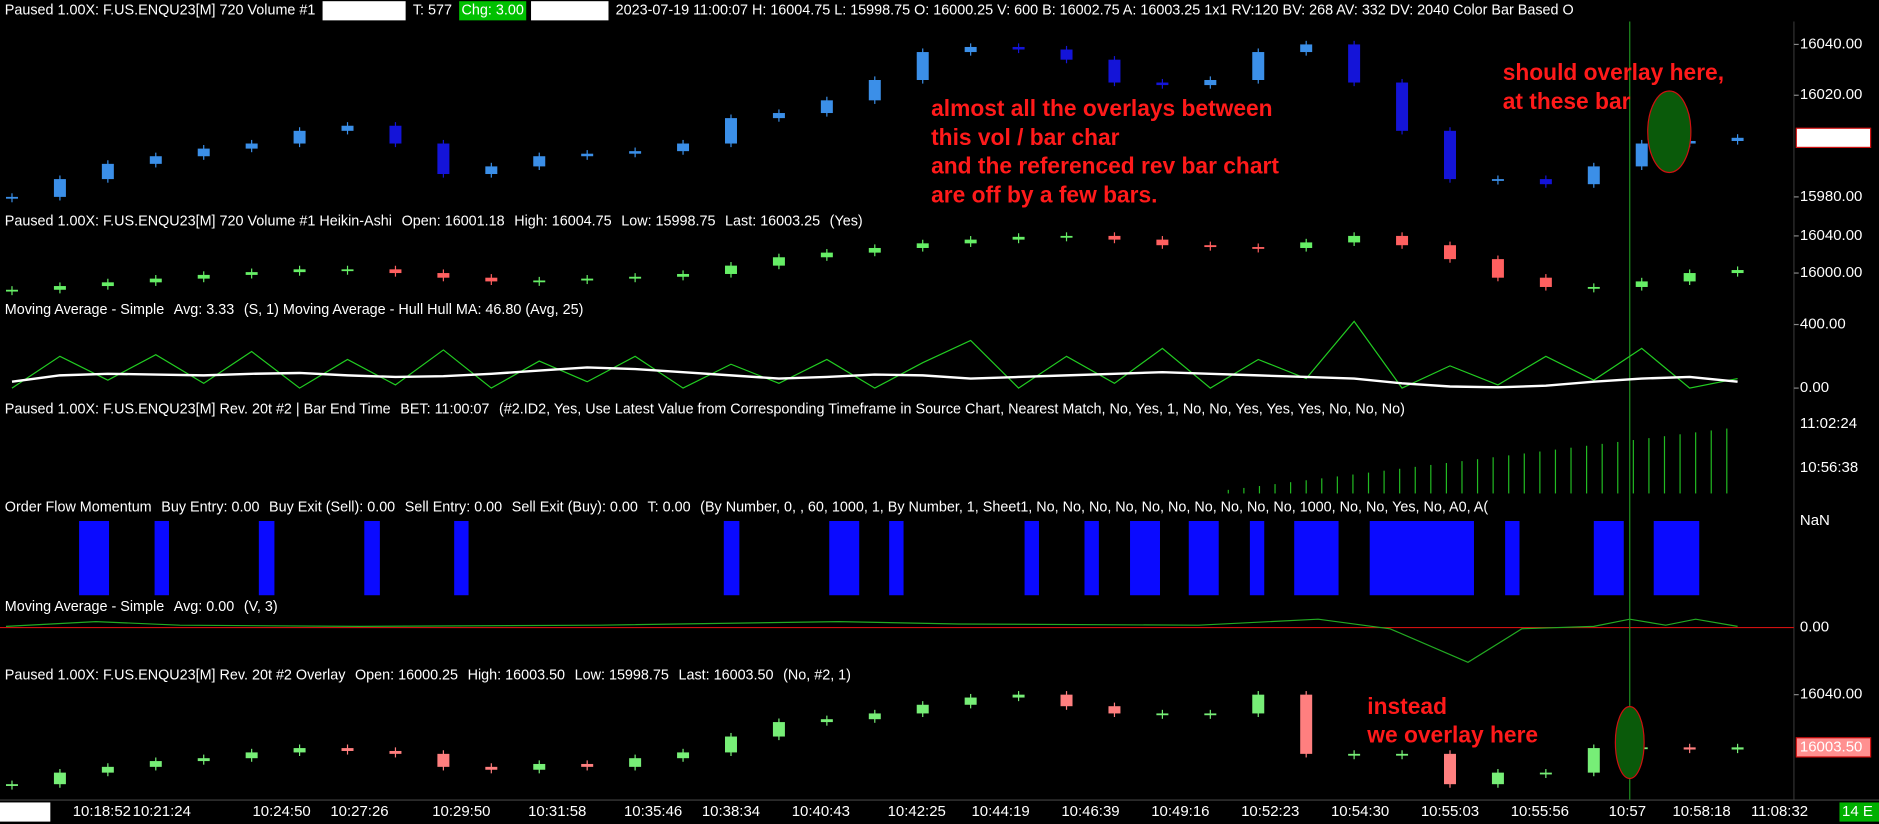  I want to click on panel-header-text: Low: 15998.75, so click(668, 221).